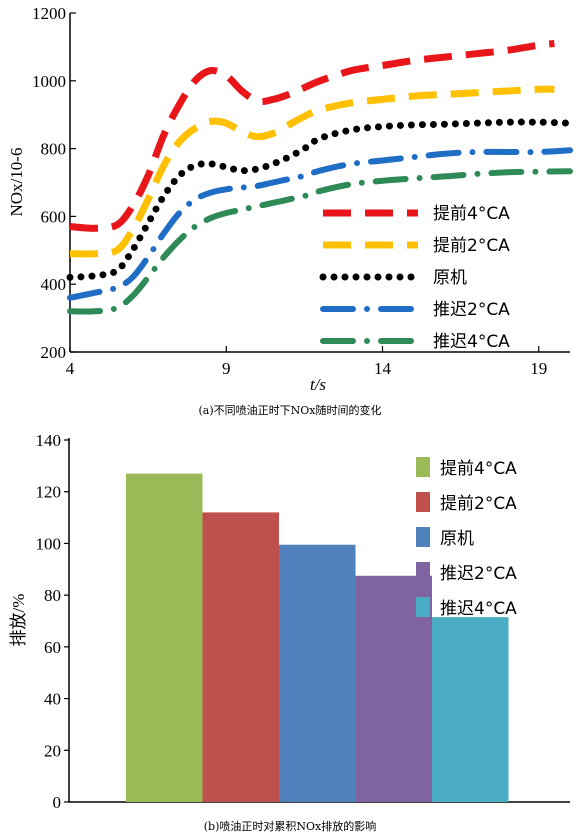 The width and height of the screenshot is (582, 837). Describe the element at coordinates (52, 621) in the screenshot. I see `ticks-b: 0 20 40 60 80 100 120 140` at that location.